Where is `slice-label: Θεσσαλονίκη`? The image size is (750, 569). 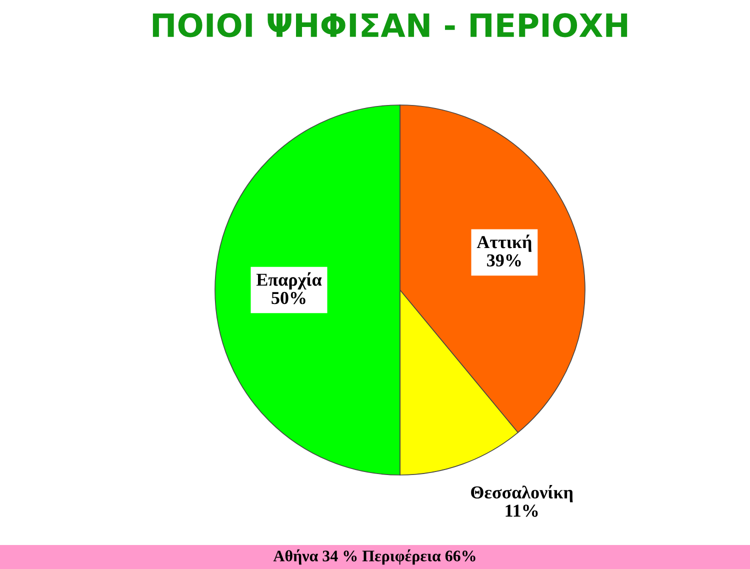
slice-label: Θεσσαλονίκη is located at coordinates (522, 493).